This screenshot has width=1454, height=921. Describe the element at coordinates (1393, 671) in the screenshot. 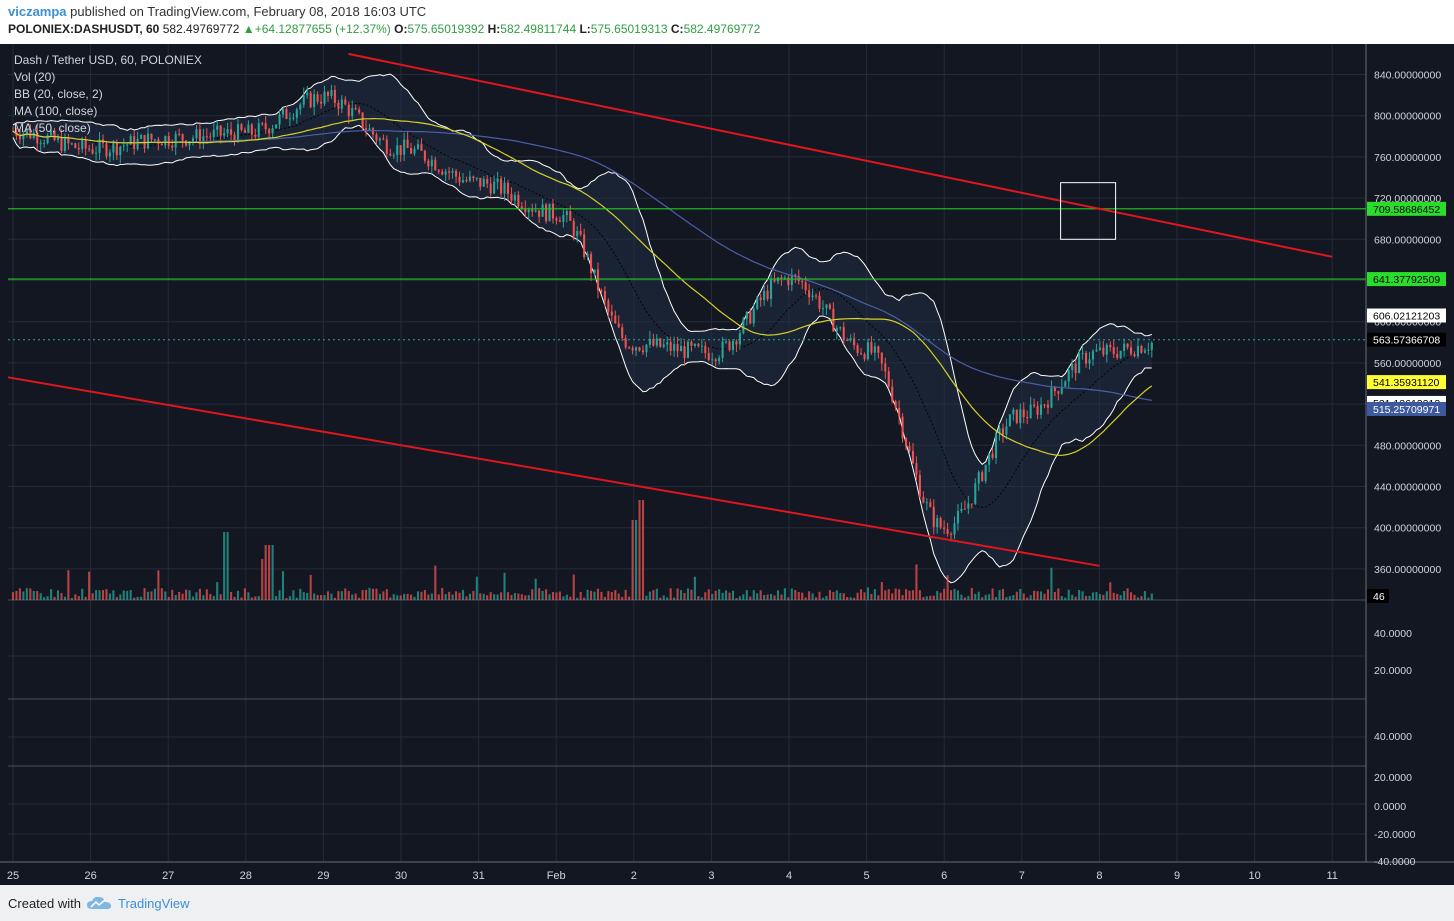

I see `sub1-tick: 20.0000` at that location.